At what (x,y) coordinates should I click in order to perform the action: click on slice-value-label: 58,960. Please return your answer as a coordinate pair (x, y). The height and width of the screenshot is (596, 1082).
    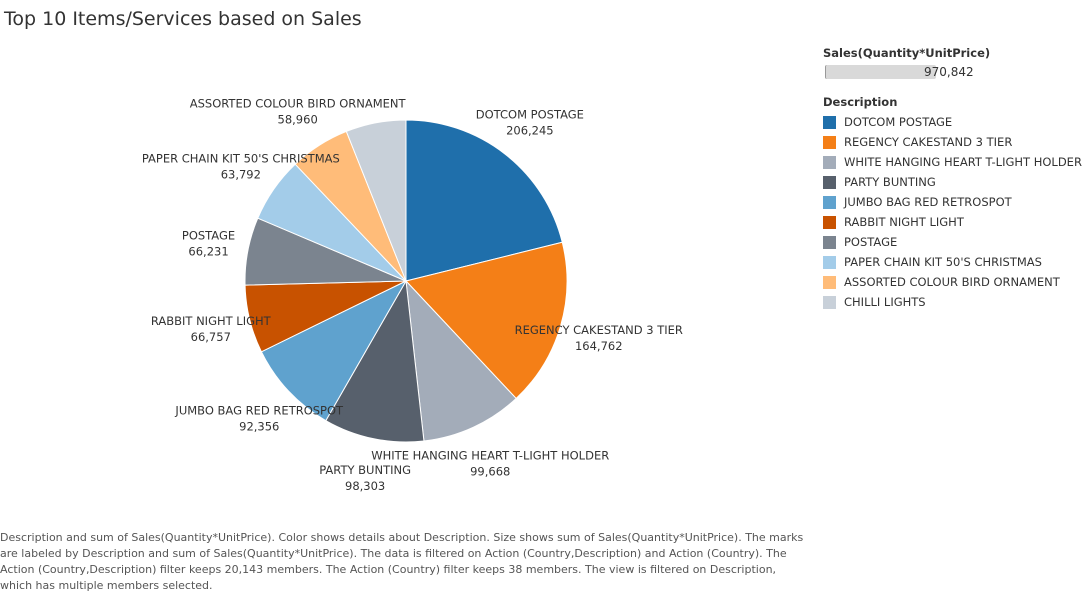
    Looking at the image, I should click on (298, 120).